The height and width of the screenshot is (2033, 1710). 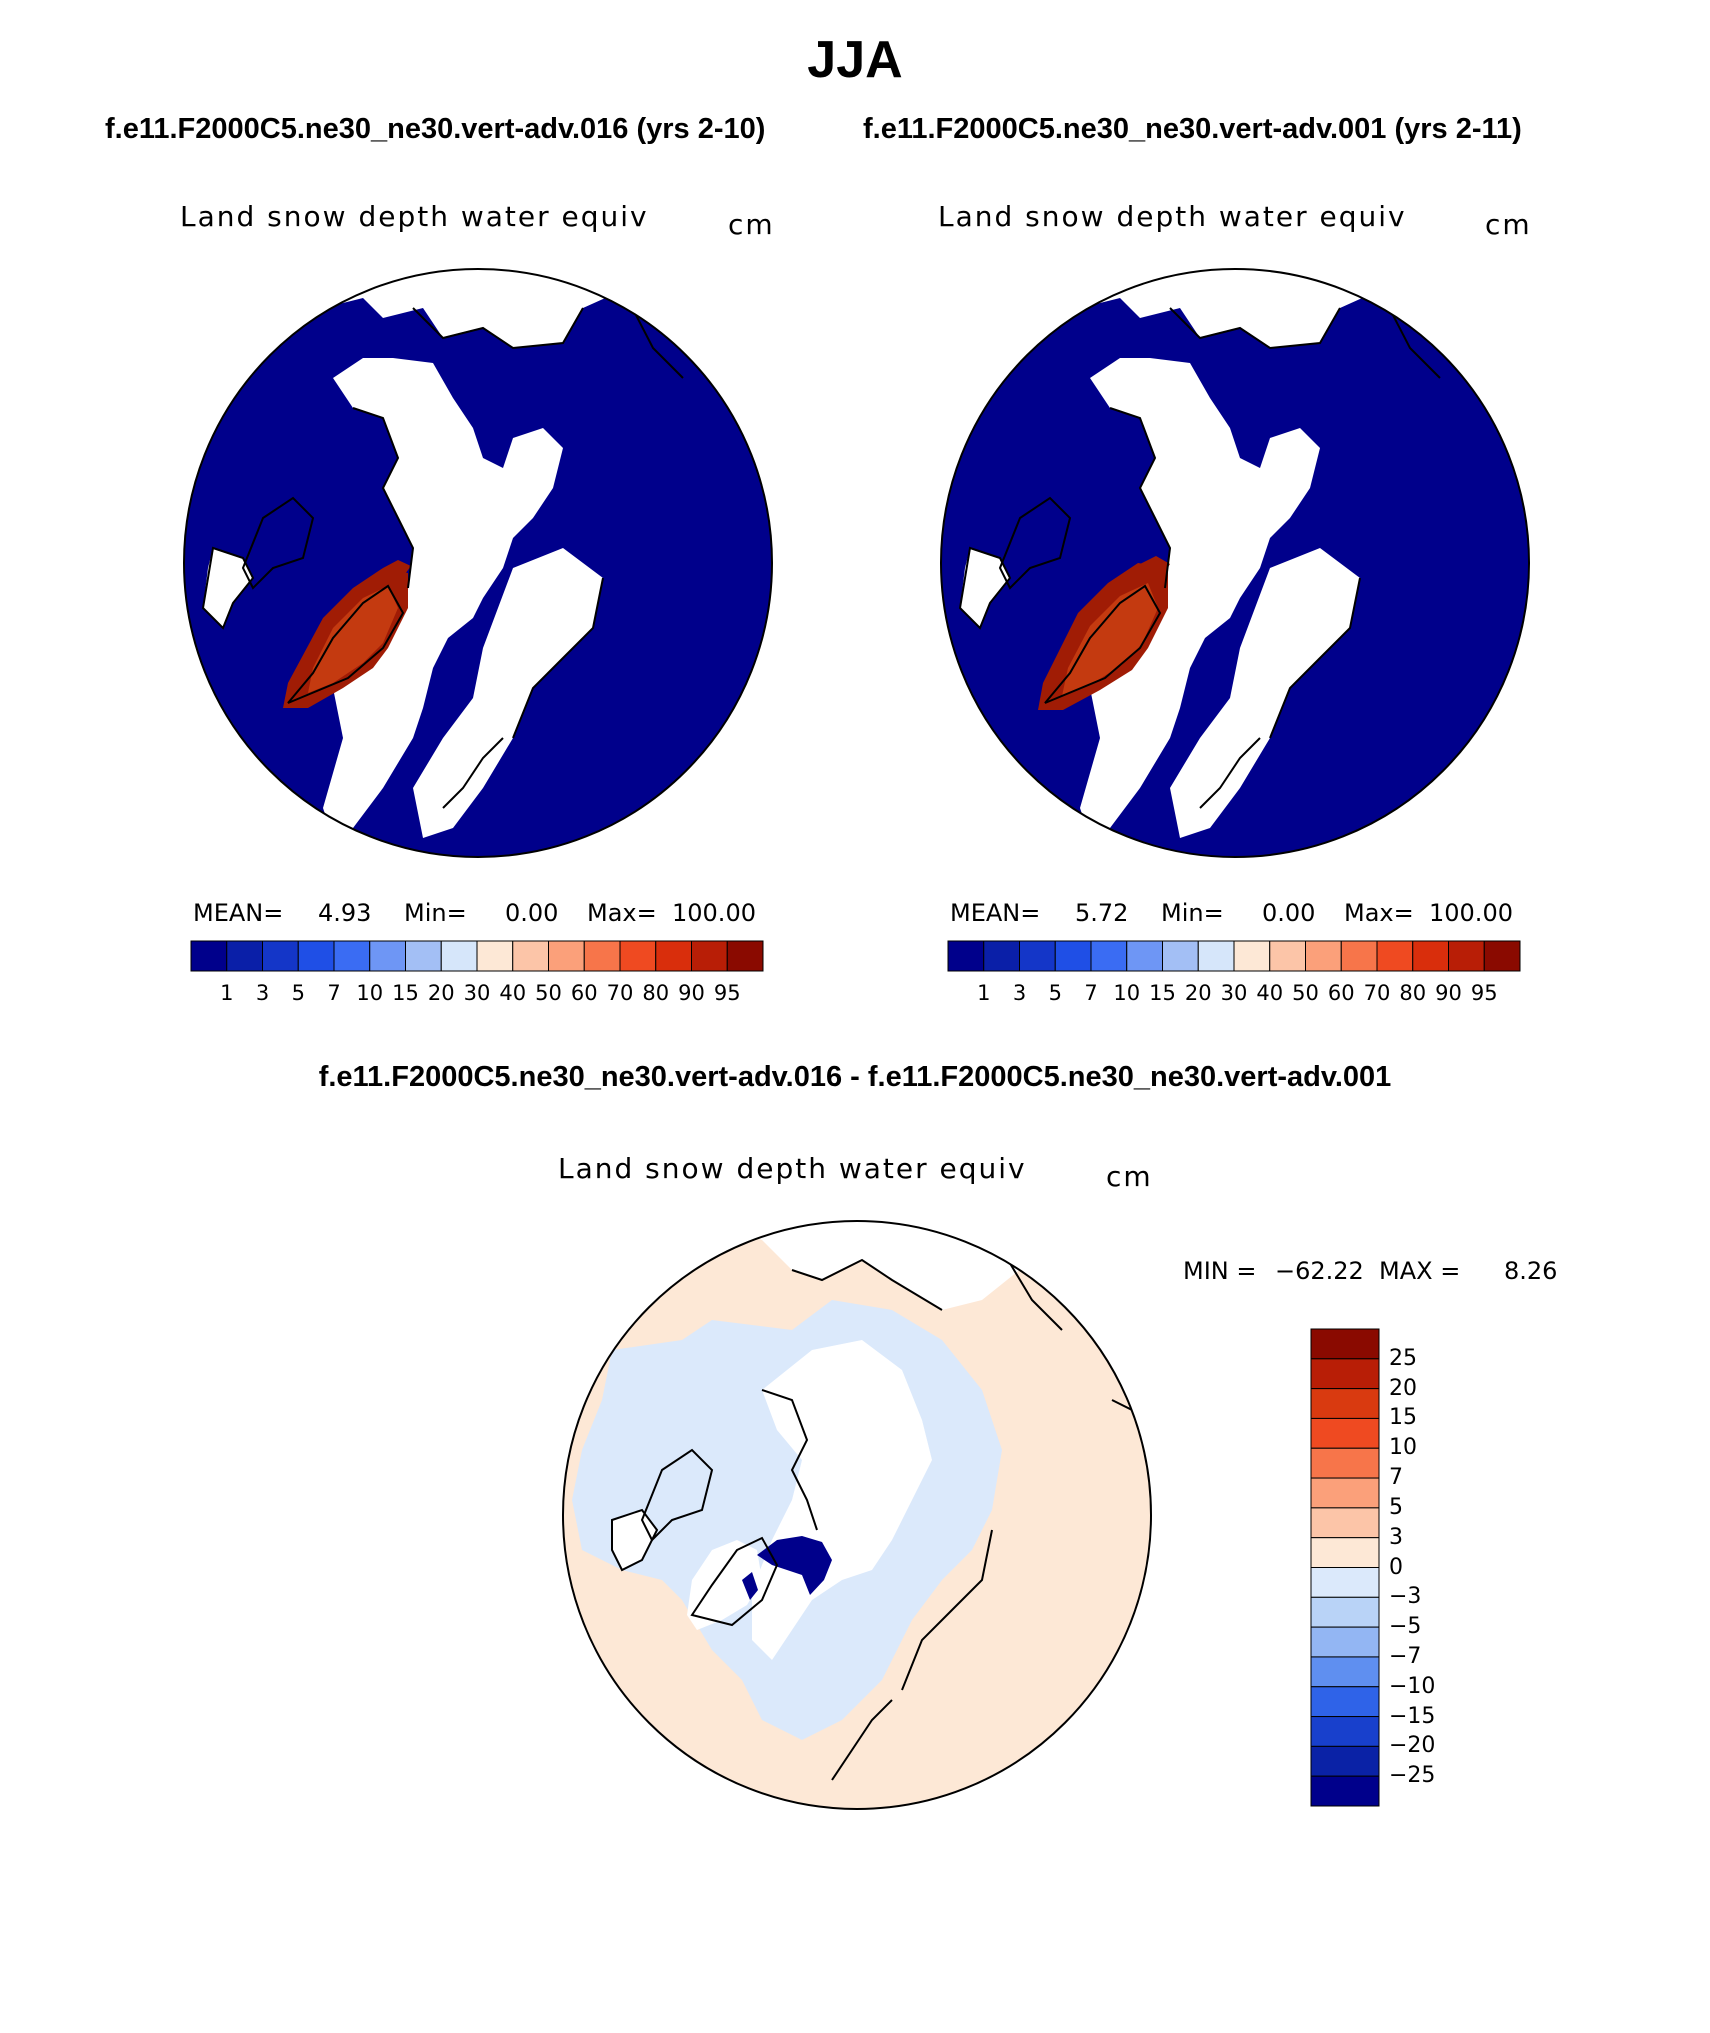 What do you see at coordinates (857, 1515) in the screenshot?
I see `diff-map-boundary` at bounding box center [857, 1515].